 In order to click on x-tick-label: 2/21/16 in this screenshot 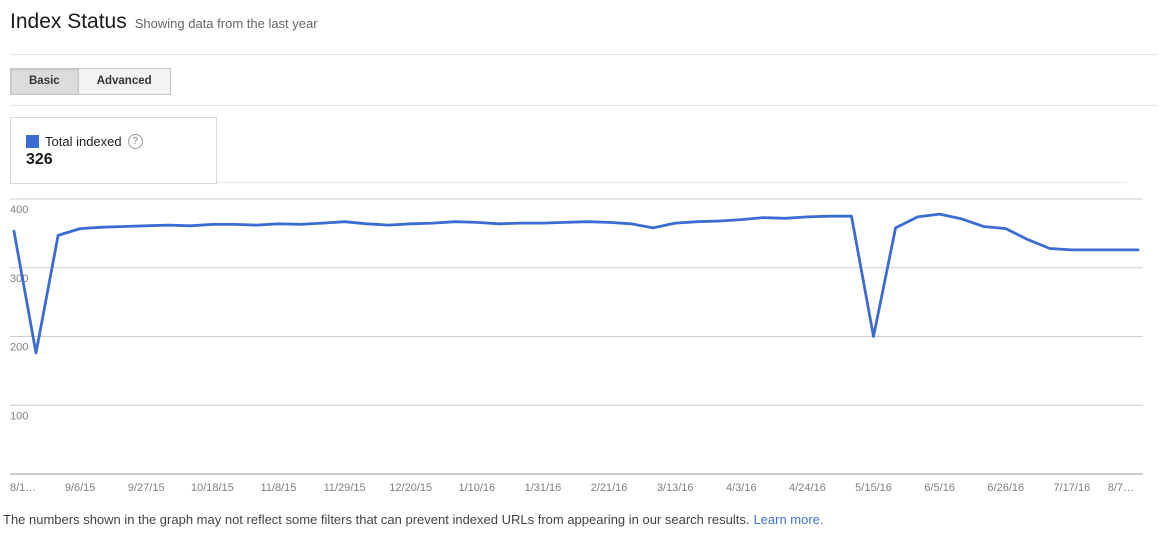, I will do `click(609, 488)`.